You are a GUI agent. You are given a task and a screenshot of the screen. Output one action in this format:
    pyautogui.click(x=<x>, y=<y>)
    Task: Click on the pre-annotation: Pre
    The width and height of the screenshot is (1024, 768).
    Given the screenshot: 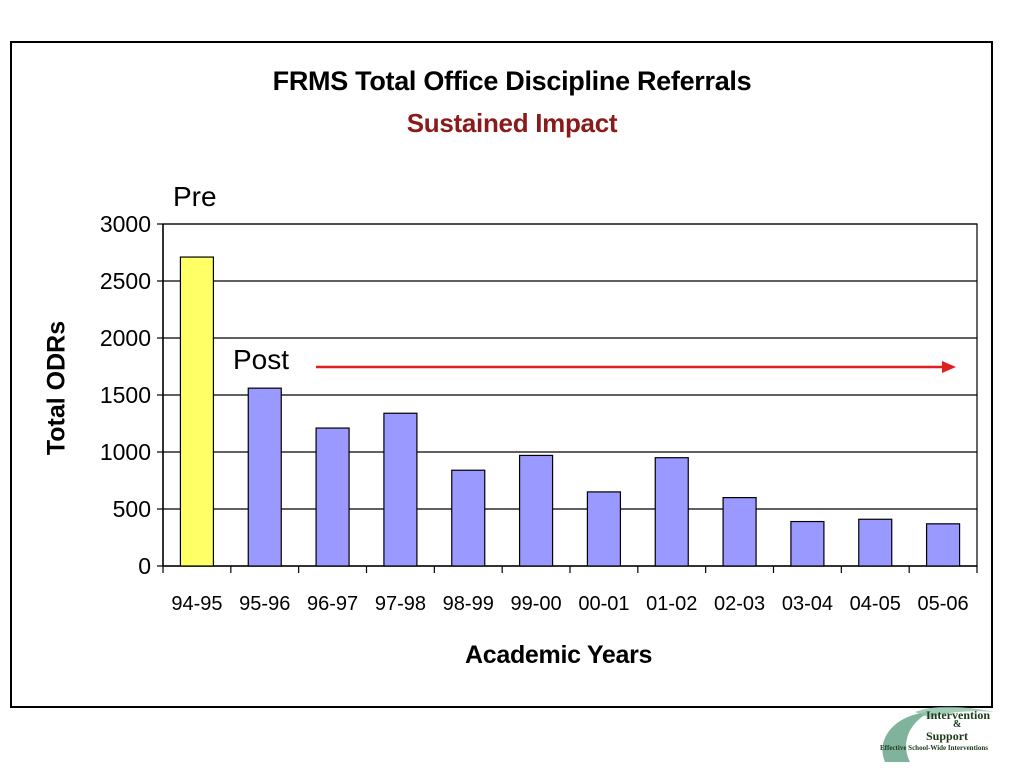 What is the action you would take?
    pyautogui.click(x=195, y=196)
    